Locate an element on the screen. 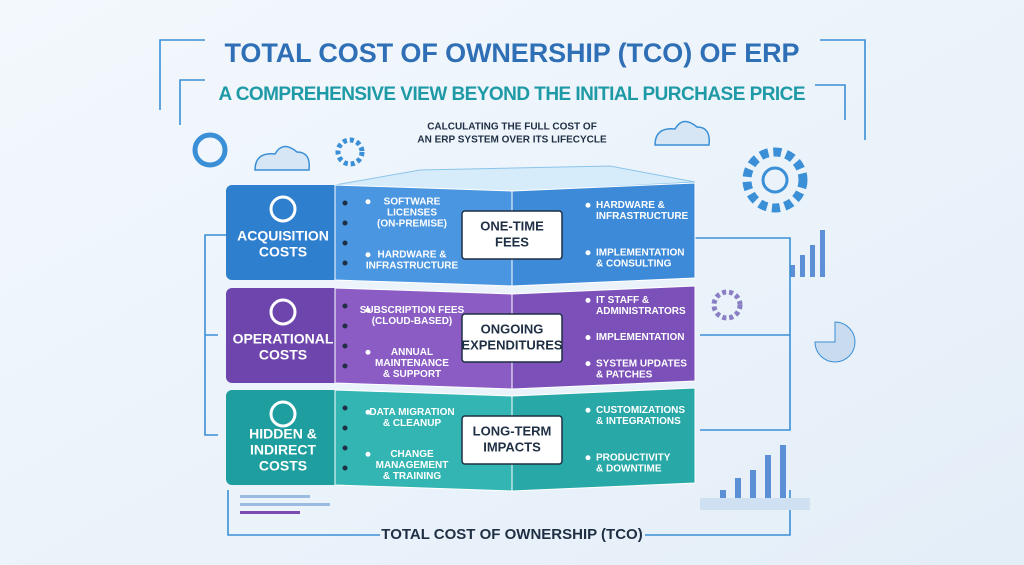 The width and height of the screenshot is (1024, 565). center-label: IMPACTS is located at coordinates (512, 446).